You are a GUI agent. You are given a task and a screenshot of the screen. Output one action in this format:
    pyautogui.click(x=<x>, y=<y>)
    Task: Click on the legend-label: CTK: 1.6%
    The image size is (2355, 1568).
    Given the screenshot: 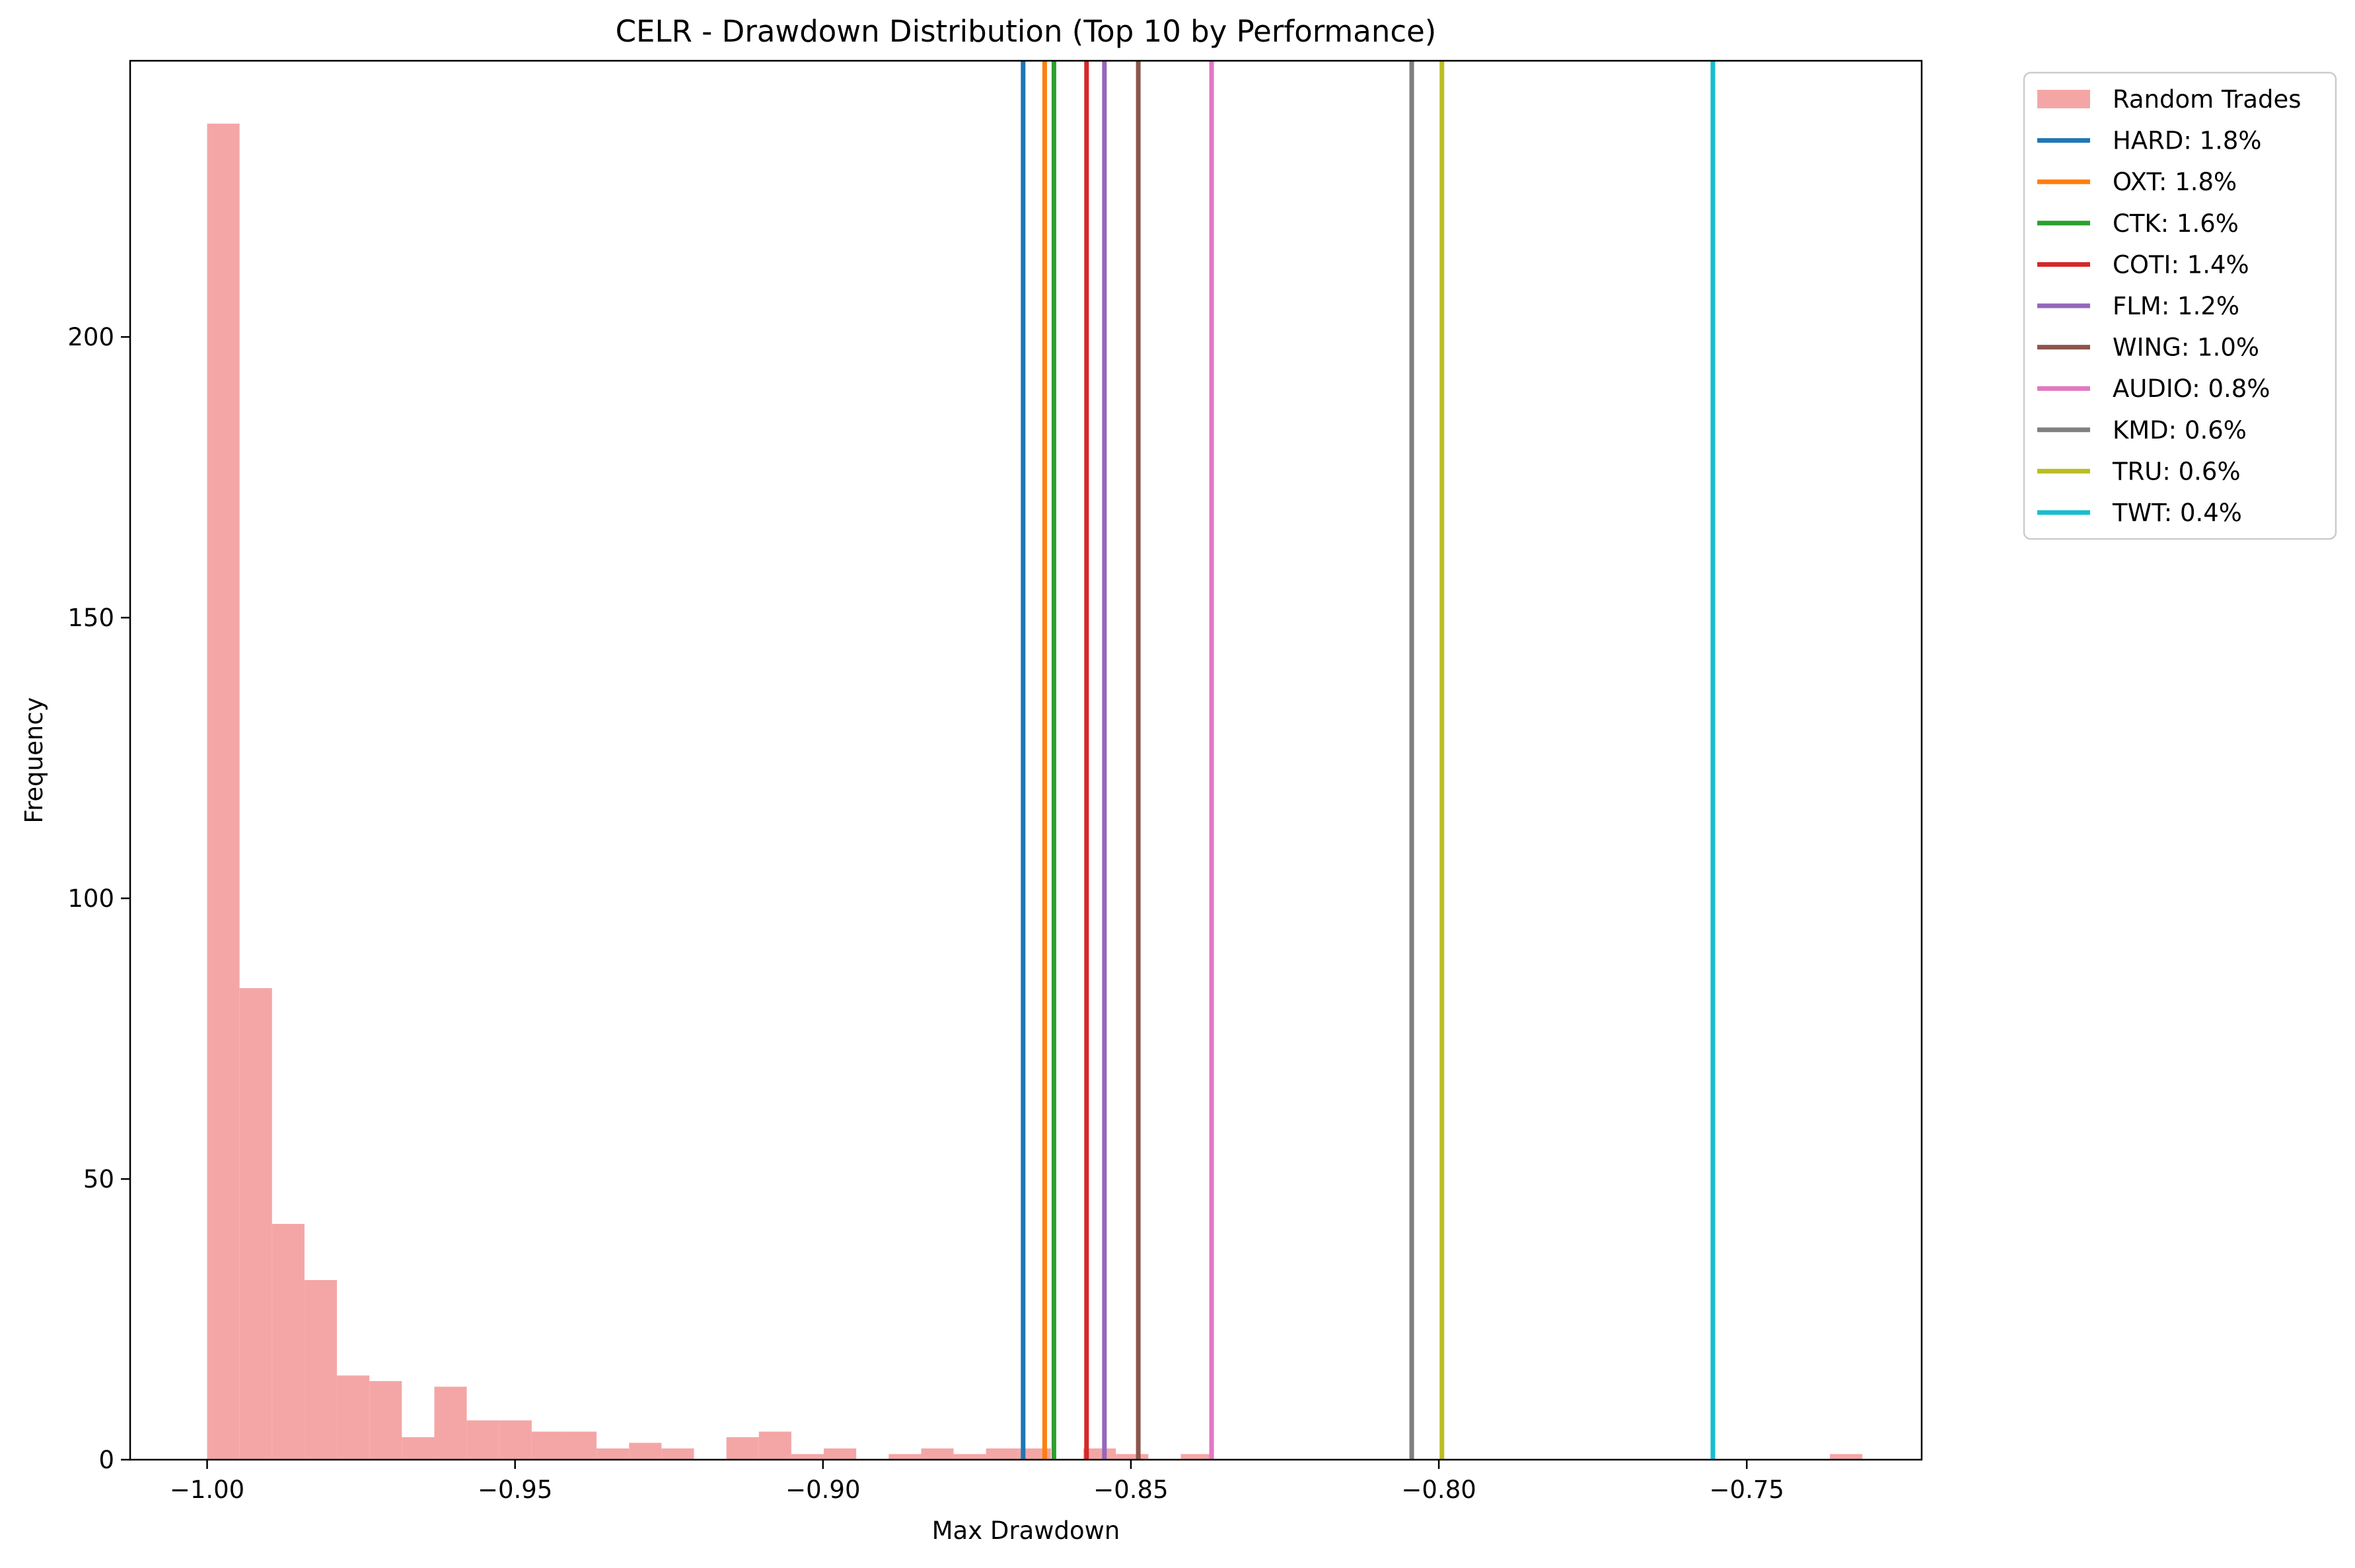 What is the action you would take?
    pyautogui.click(x=2176, y=223)
    